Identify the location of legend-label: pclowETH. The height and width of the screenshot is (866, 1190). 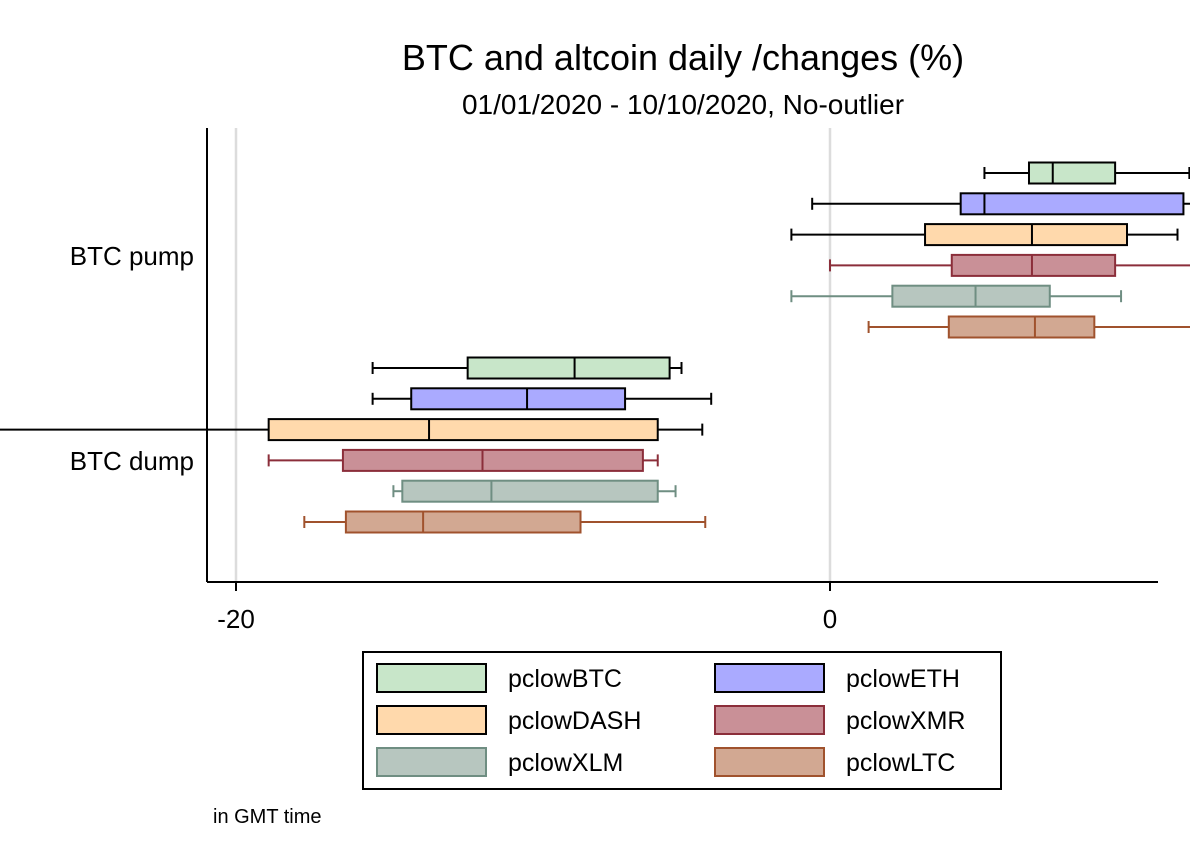
(903, 679).